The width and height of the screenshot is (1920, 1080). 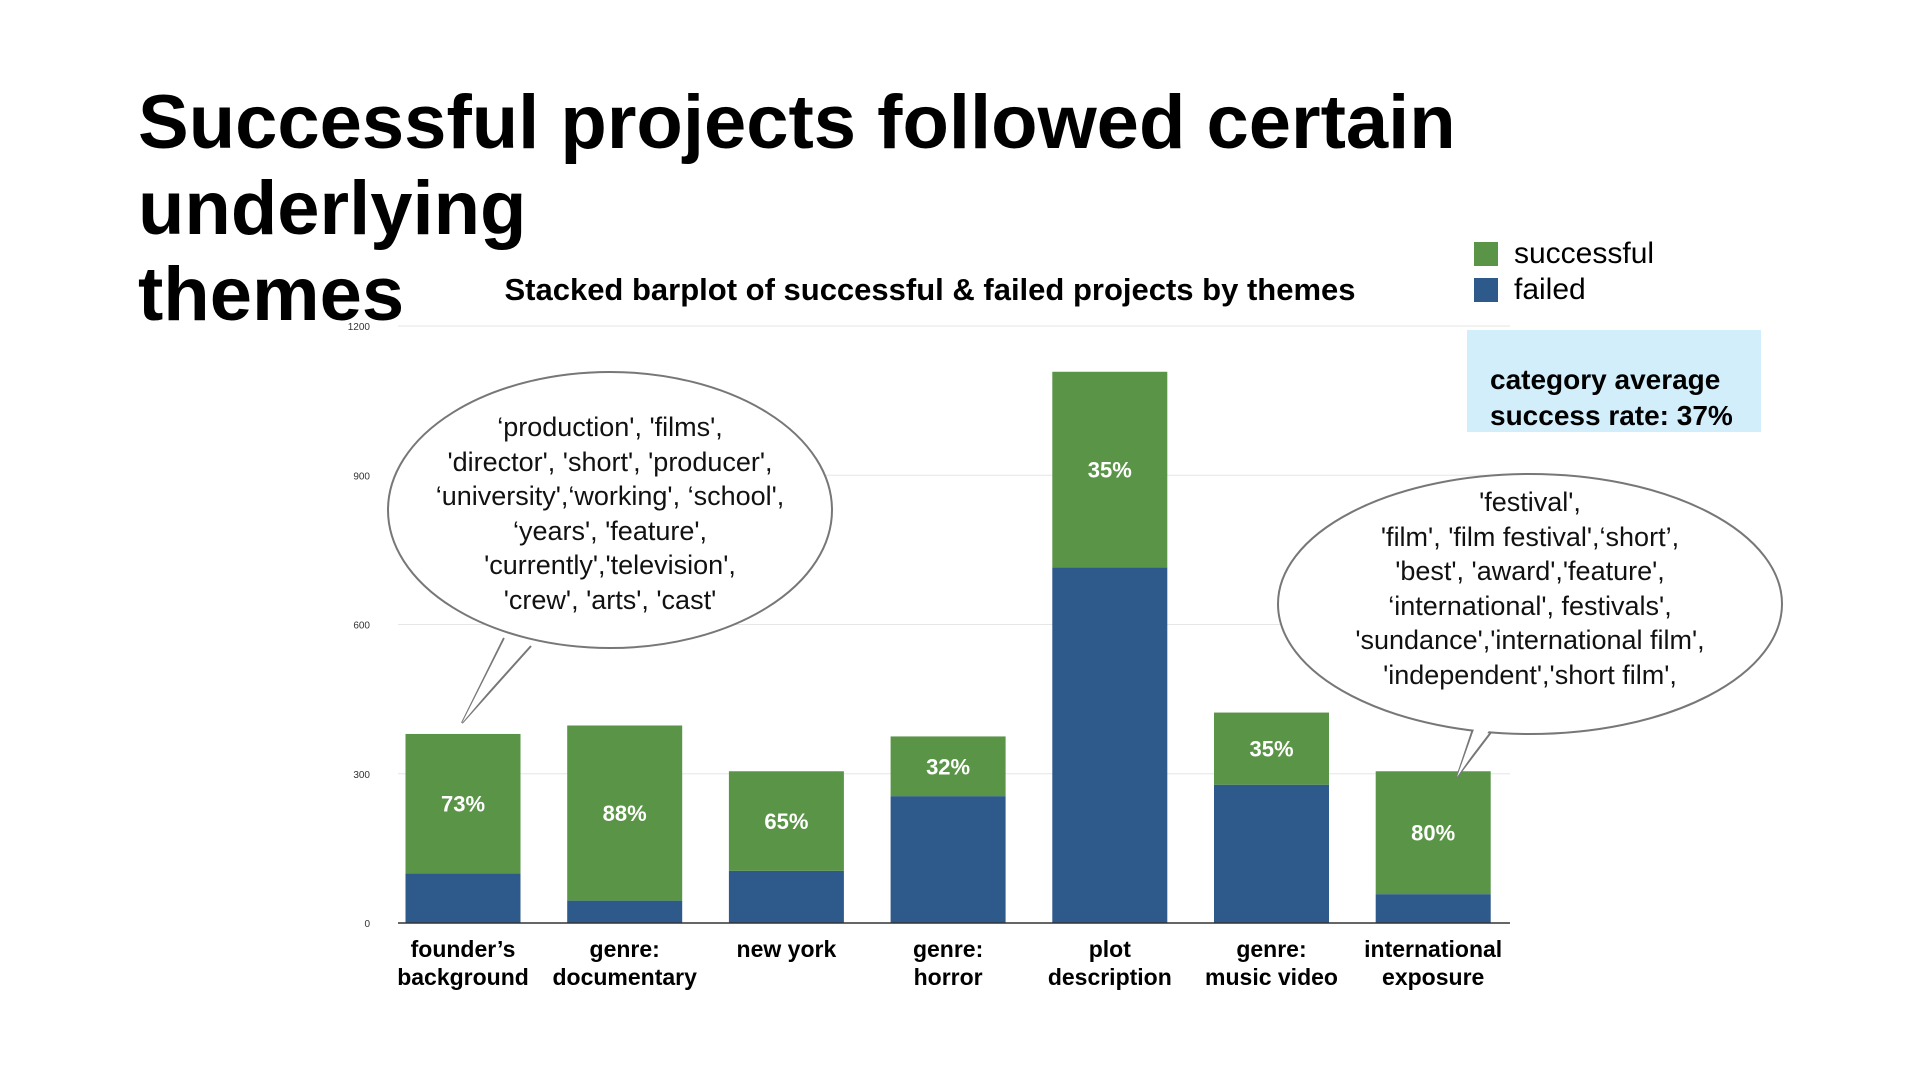 What do you see at coordinates (610, 496) in the screenshot?
I see `callout-line: ‘university',‘working', ‘school',` at bounding box center [610, 496].